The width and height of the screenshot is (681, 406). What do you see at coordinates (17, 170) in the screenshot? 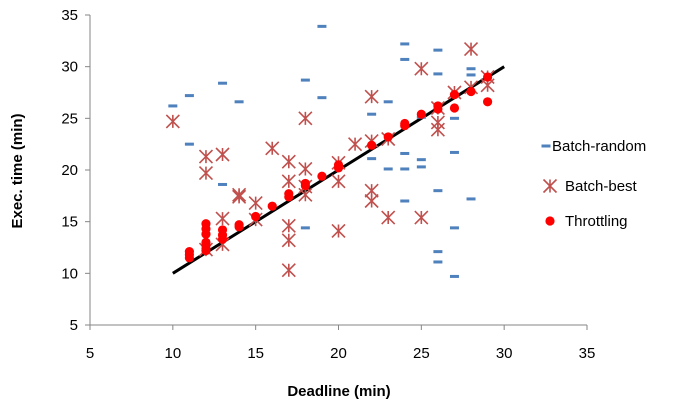
I see `y-axis-title: Exec. time (min)` at bounding box center [17, 170].